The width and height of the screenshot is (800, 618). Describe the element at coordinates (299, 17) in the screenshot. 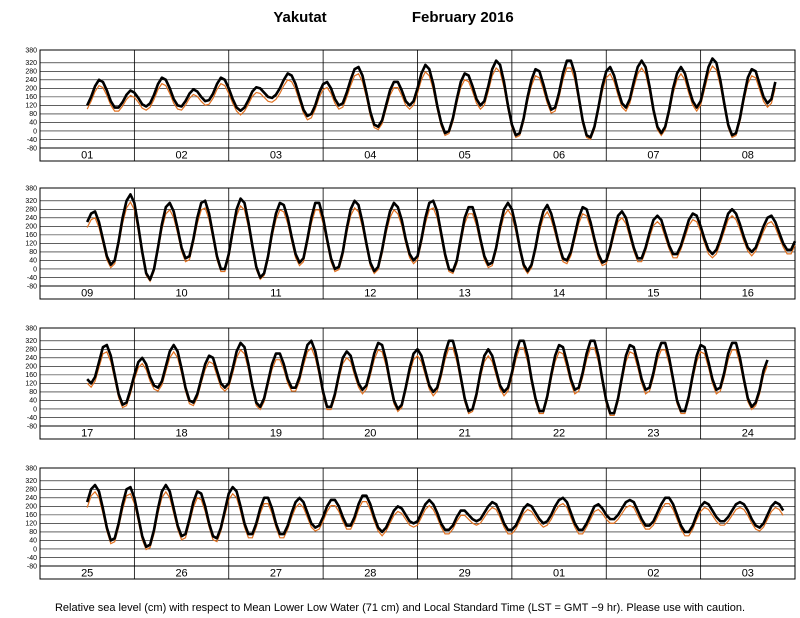

I see `chart-title-station: Yakutat` at that location.